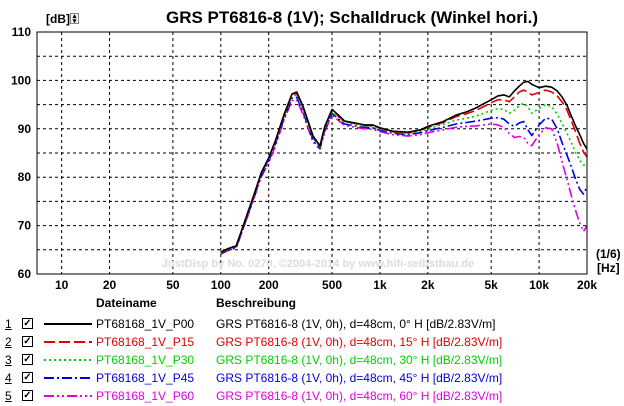 The height and width of the screenshot is (406, 624). What do you see at coordinates (25, 274) in the screenshot?
I see `y-tick-label: 60` at bounding box center [25, 274].